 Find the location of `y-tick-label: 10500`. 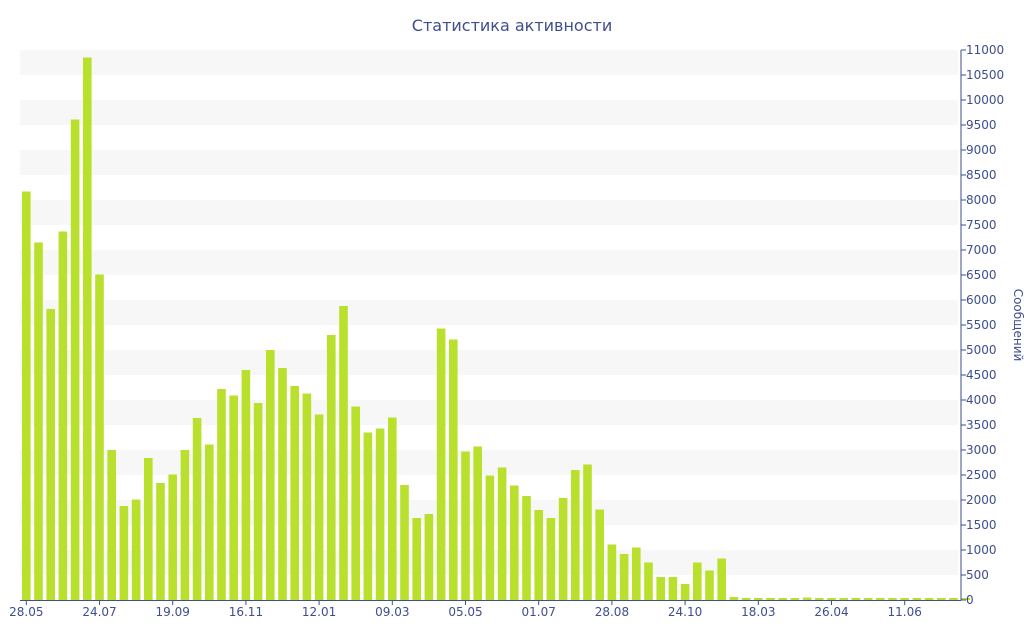

y-tick-label: 10500 is located at coordinates (985, 75).